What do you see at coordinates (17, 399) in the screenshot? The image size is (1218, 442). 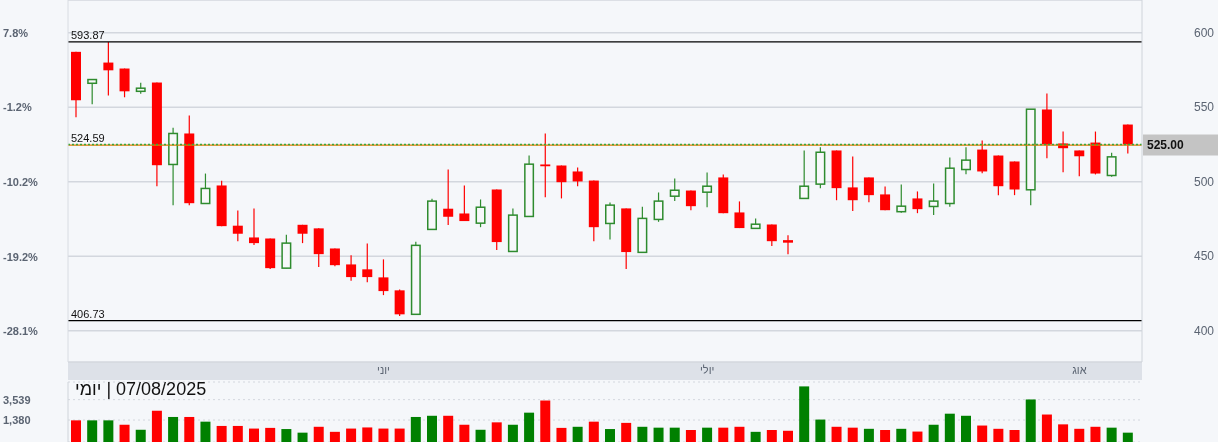 I see `y-tick-label: 3,539` at bounding box center [17, 399].